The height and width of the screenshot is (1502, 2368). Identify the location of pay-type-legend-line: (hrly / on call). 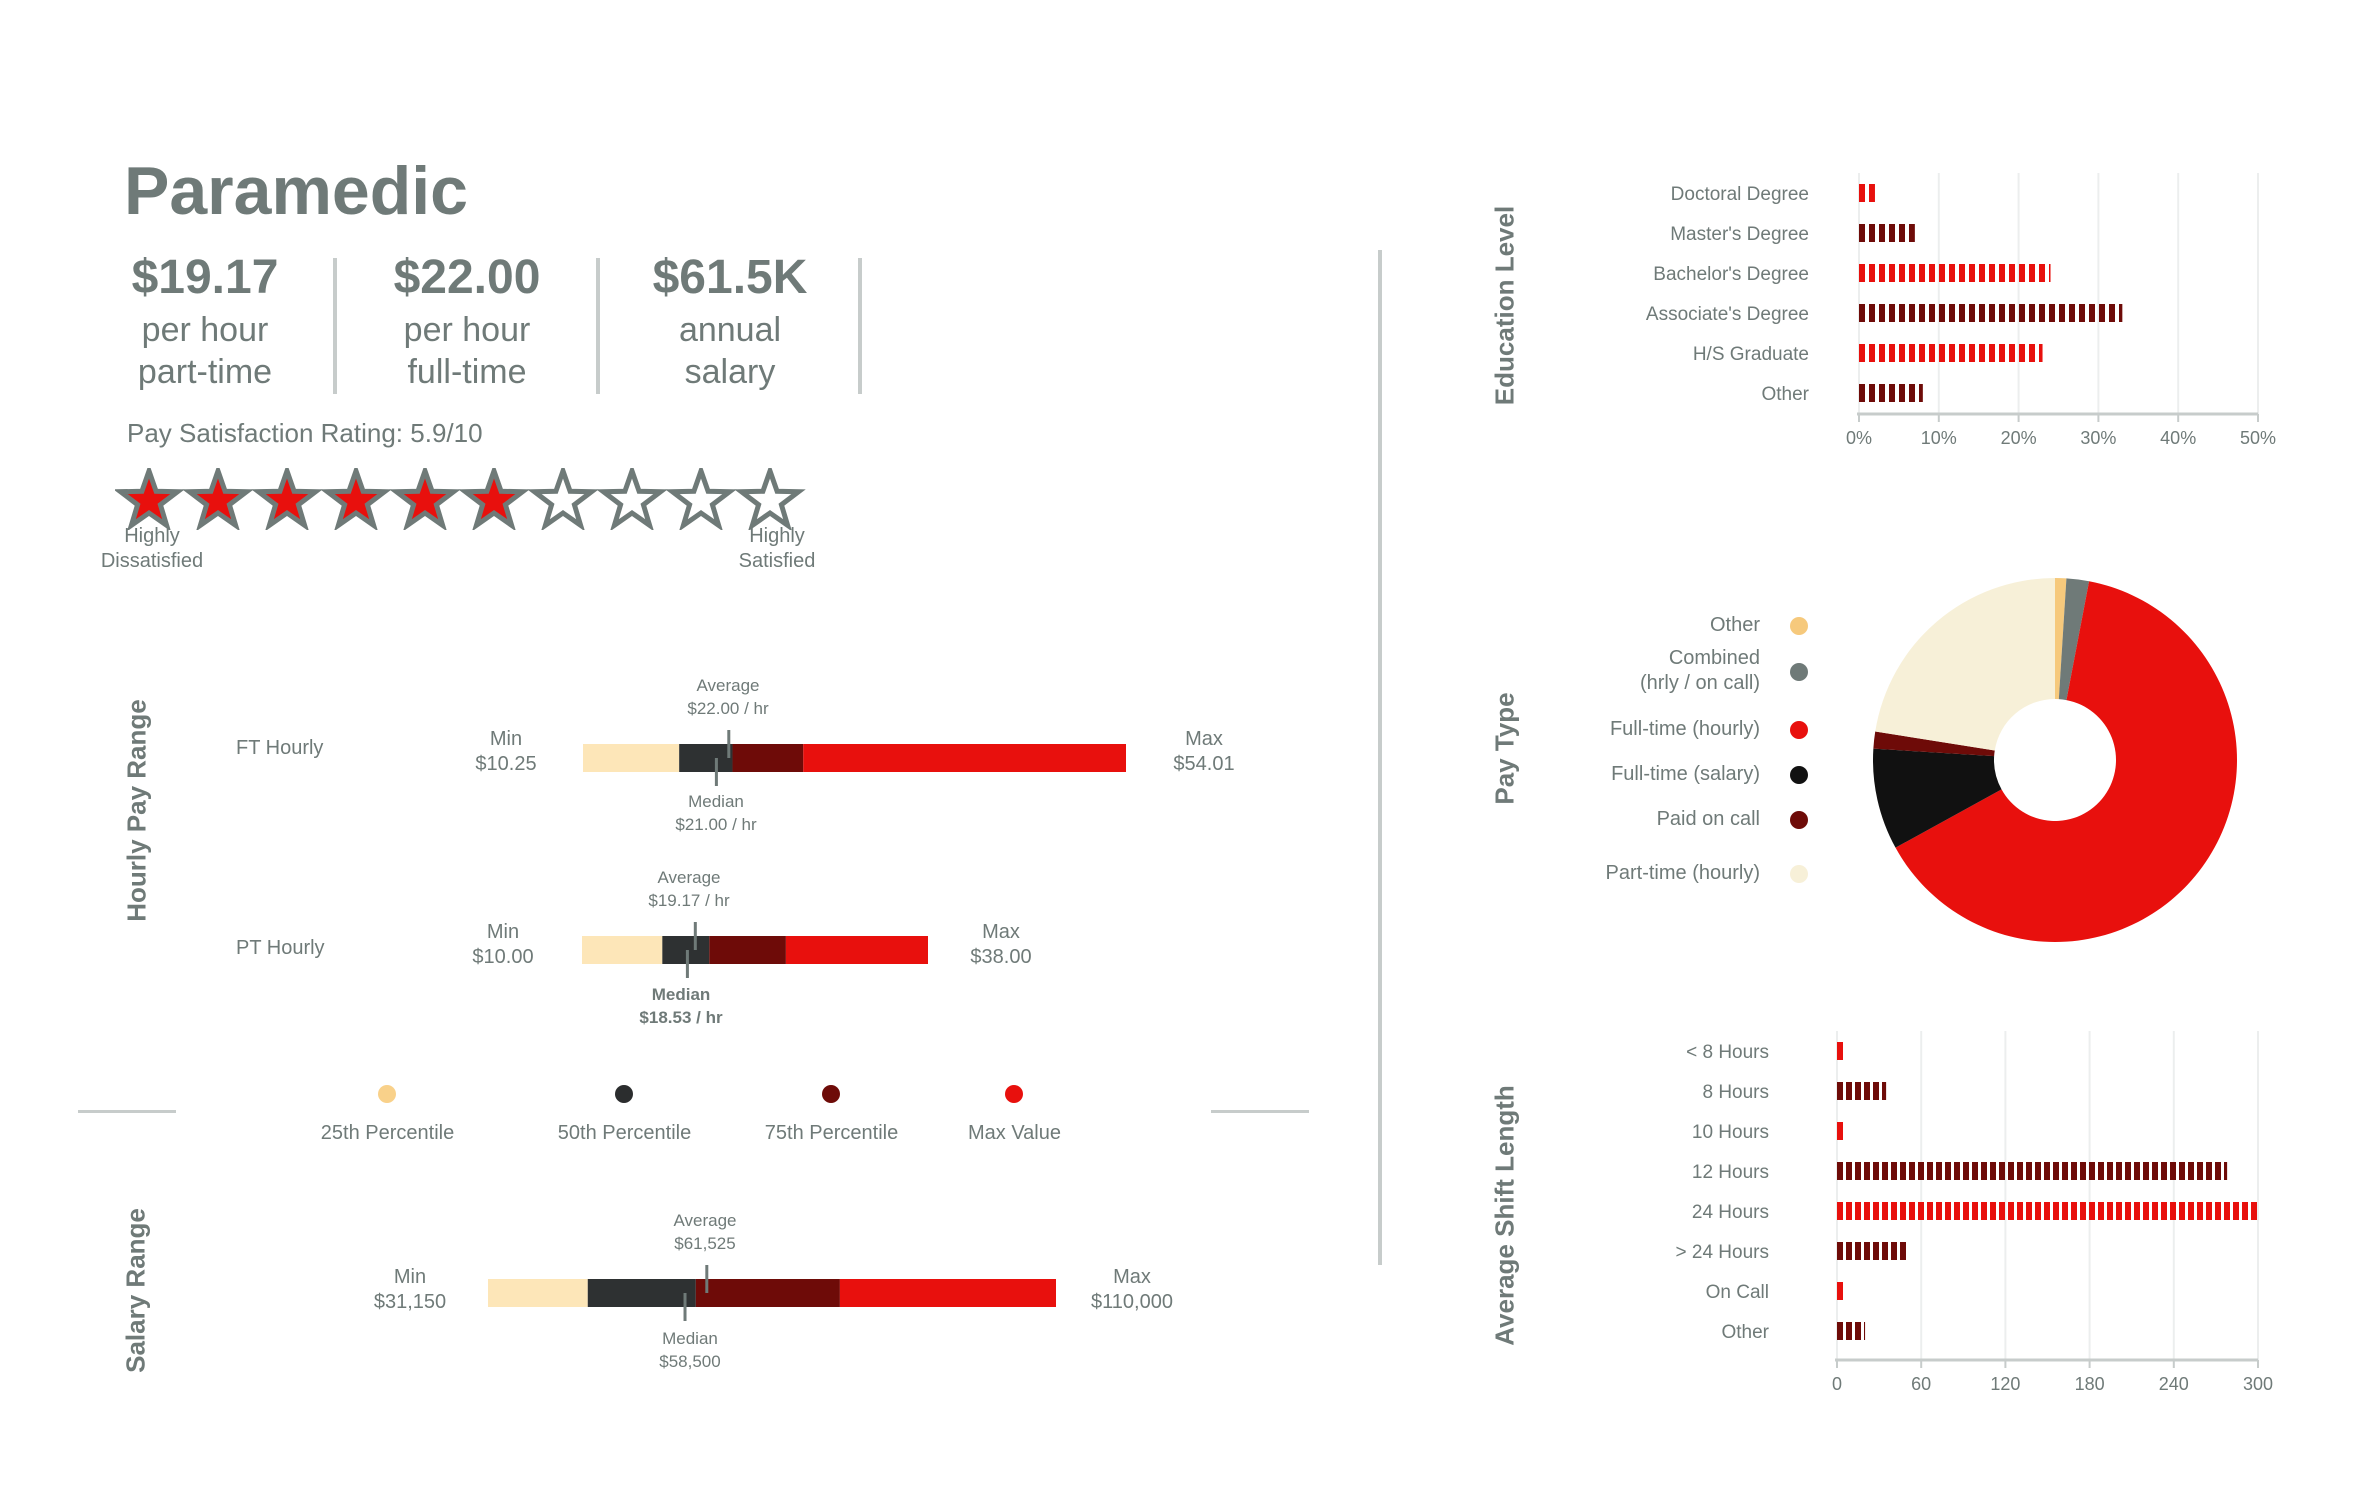
(1699, 683).